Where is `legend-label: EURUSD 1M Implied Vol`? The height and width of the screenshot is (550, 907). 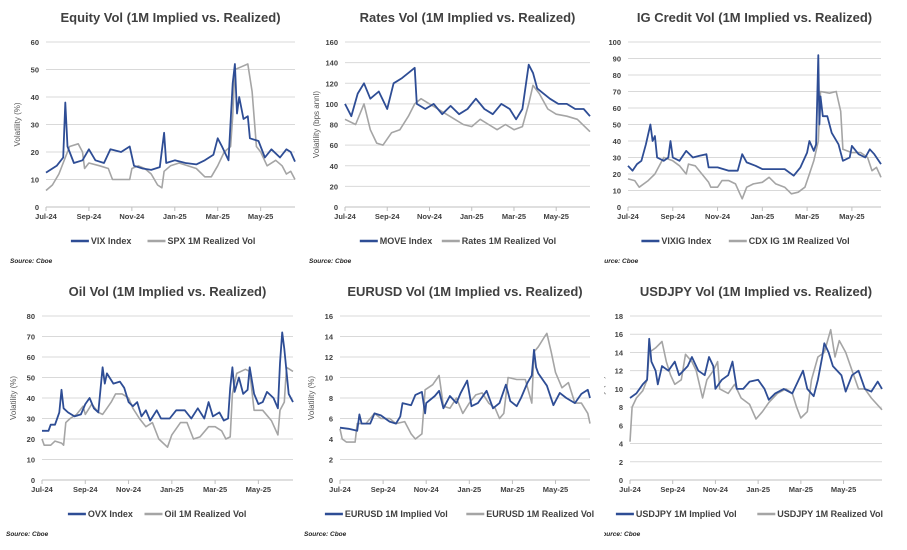
legend-label: EURUSD 1M Implied Vol is located at coordinates (396, 514).